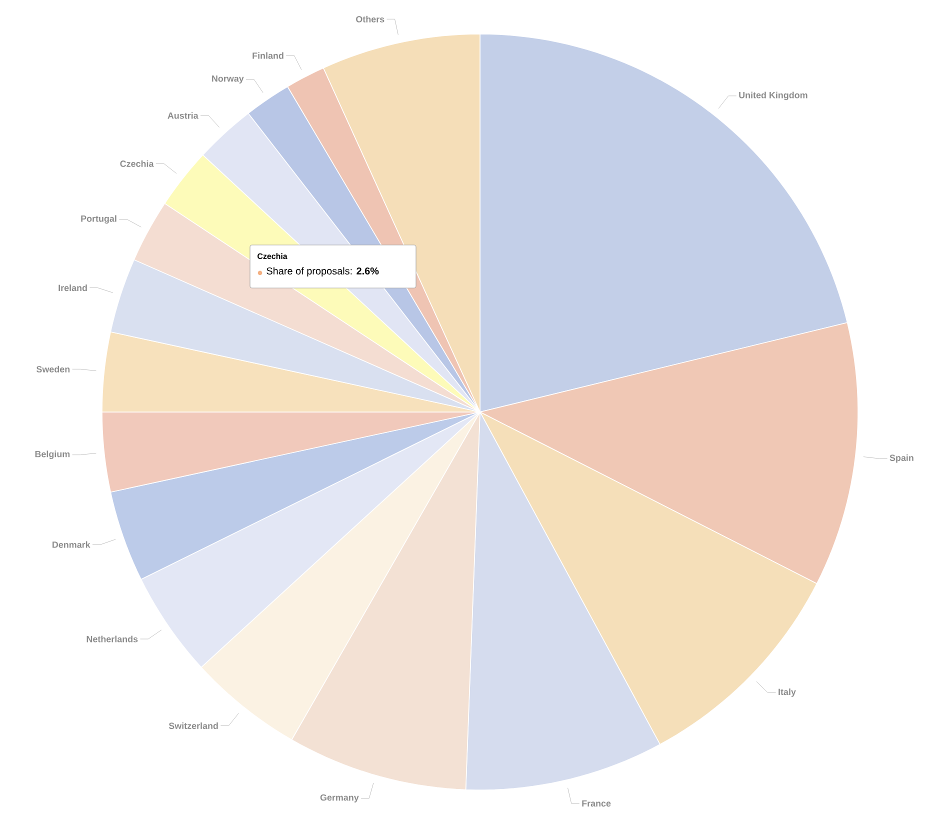 The width and height of the screenshot is (944, 825). What do you see at coordinates (137, 163) in the screenshot?
I see `slice-label: Czechia` at bounding box center [137, 163].